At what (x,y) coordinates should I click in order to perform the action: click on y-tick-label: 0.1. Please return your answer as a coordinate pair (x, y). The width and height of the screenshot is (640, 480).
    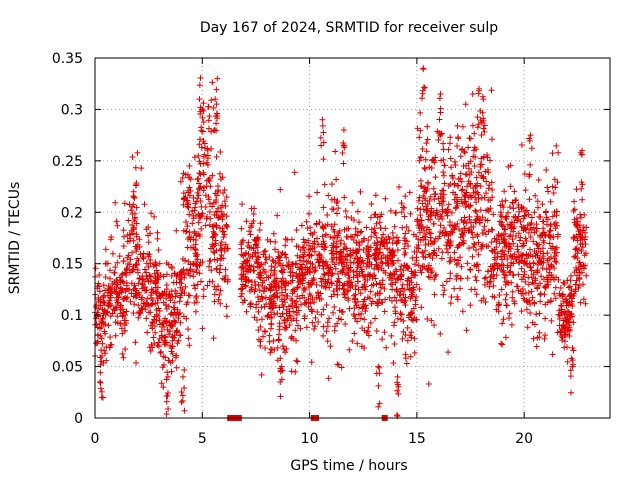
    Looking at the image, I should click on (72, 316).